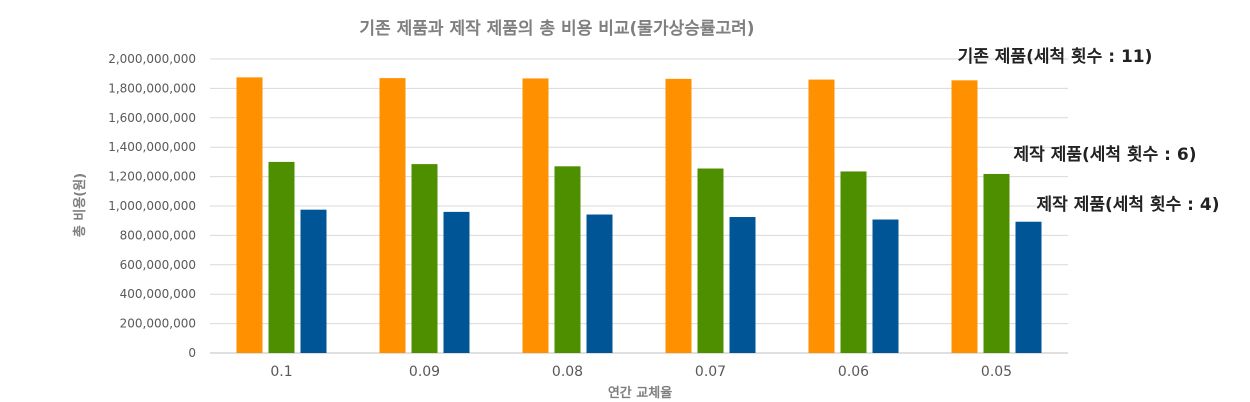 Image resolution: width=1250 pixels, height=402 pixels. Describe the element at coordinates (158, 265) in the screenshot. I see `y-tick-label: 600,000,000` at that location.